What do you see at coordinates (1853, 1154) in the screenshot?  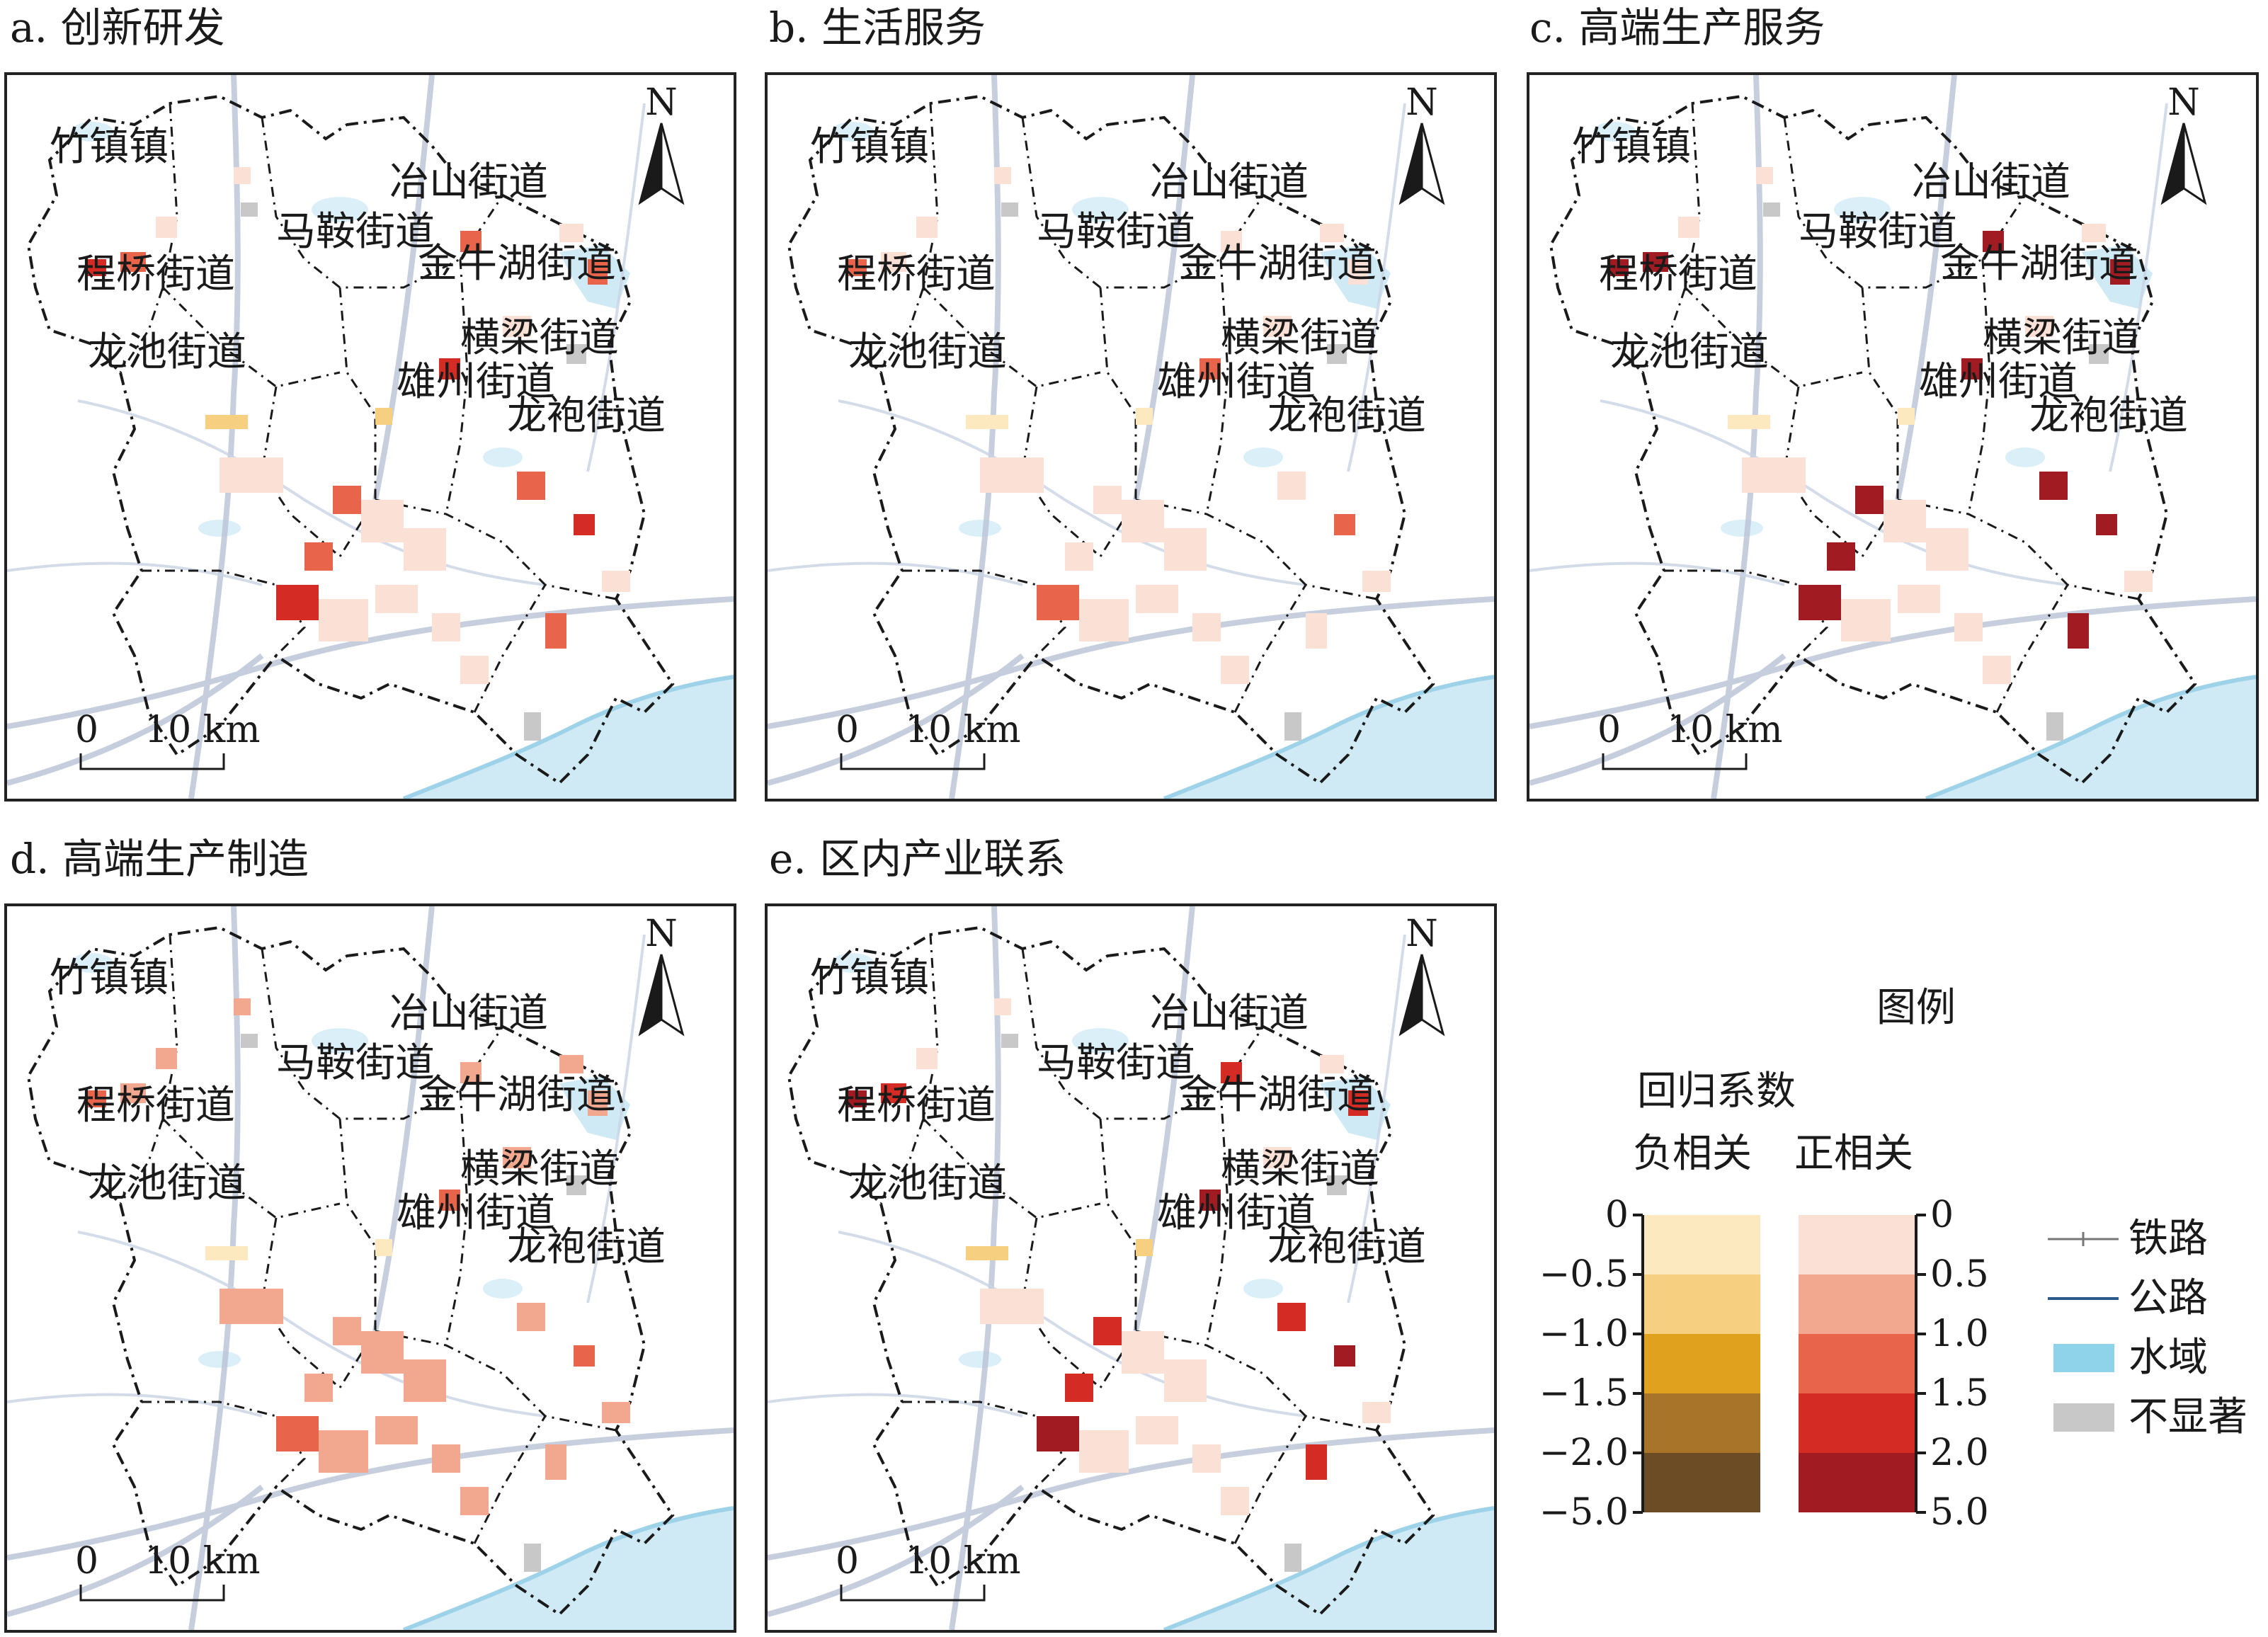 I see `legend-positive-label: 正相关` at bounding box center [1853, 1154].